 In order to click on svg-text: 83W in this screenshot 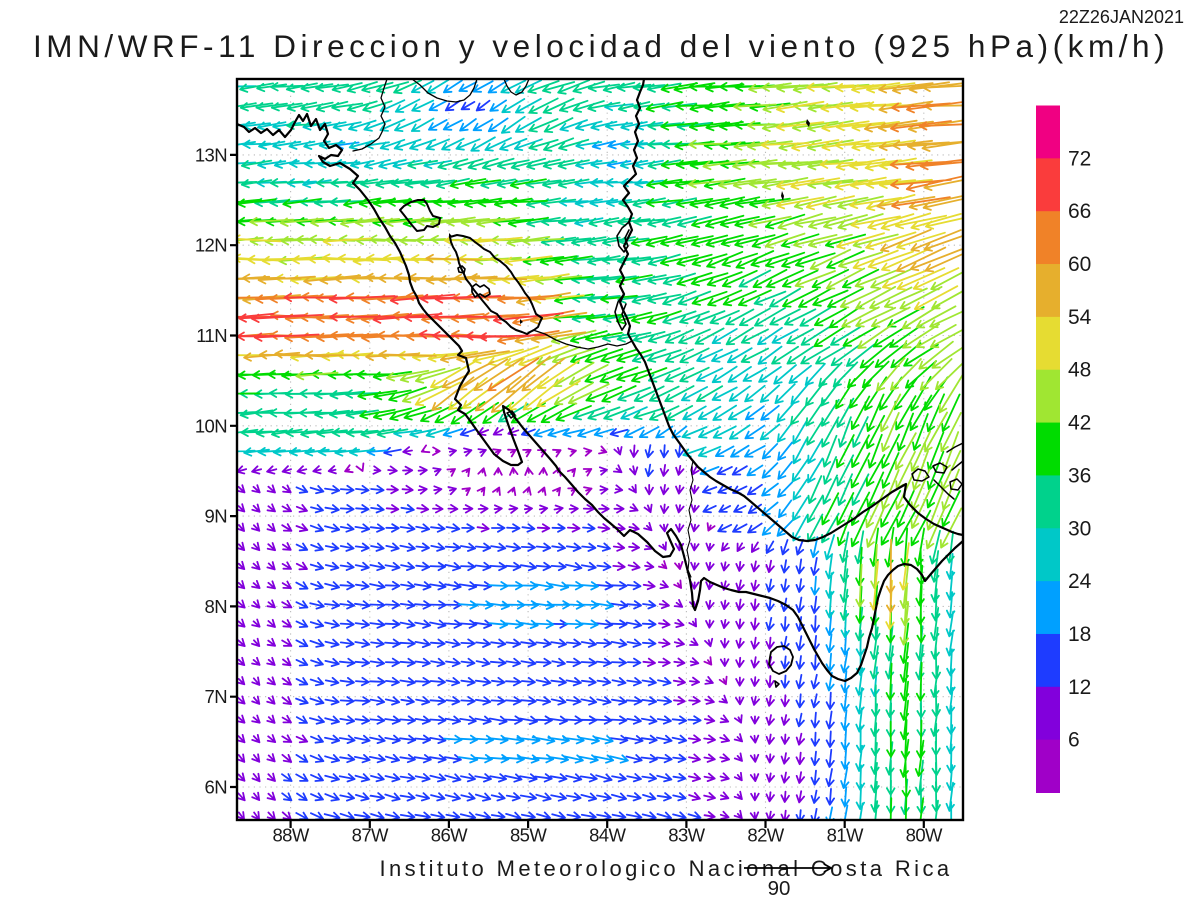, I will do `click(686, 835)`.